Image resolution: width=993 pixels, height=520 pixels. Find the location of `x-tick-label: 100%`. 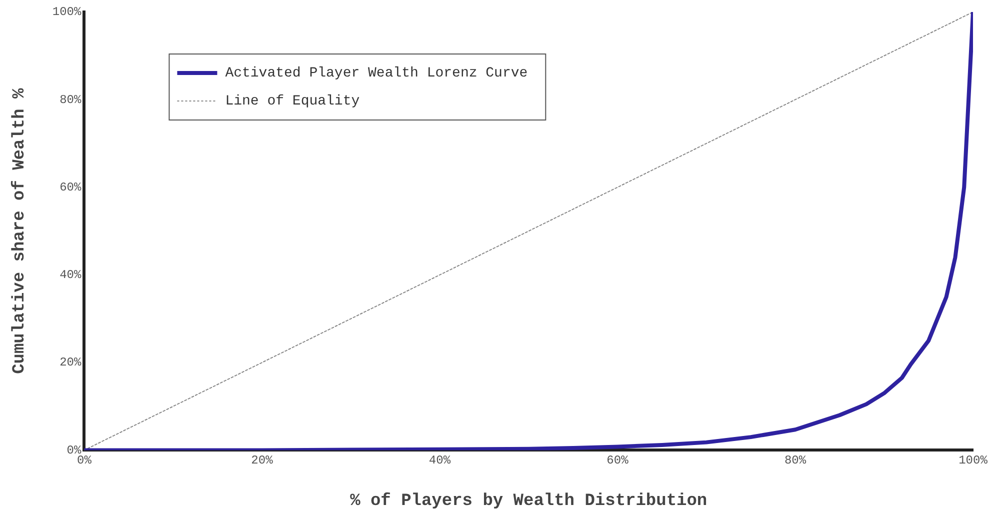

x-tick-label: 100% is located at coordinates (973, 461).